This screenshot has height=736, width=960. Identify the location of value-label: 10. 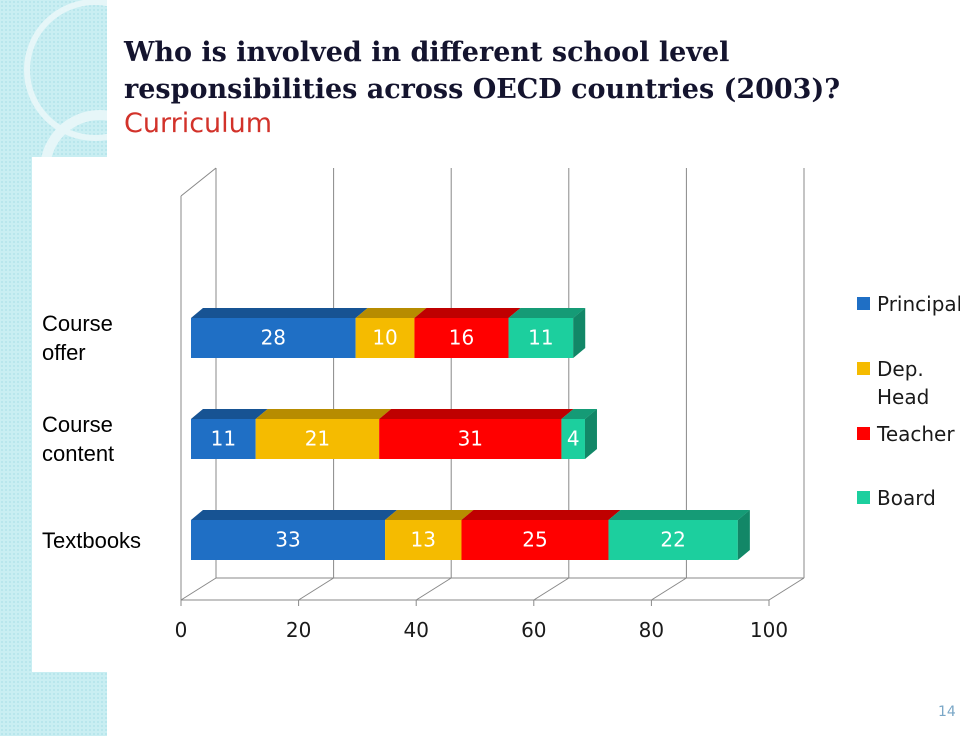
(384, 338).